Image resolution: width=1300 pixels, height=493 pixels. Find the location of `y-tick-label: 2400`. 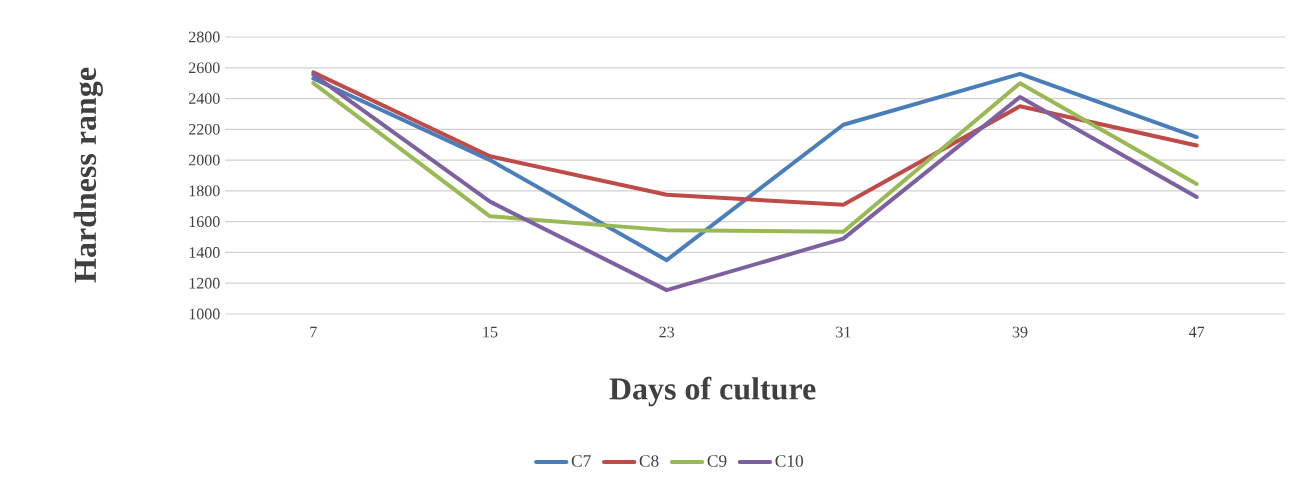

y-tick-label: 2400 is located at coordinates (204, 98).